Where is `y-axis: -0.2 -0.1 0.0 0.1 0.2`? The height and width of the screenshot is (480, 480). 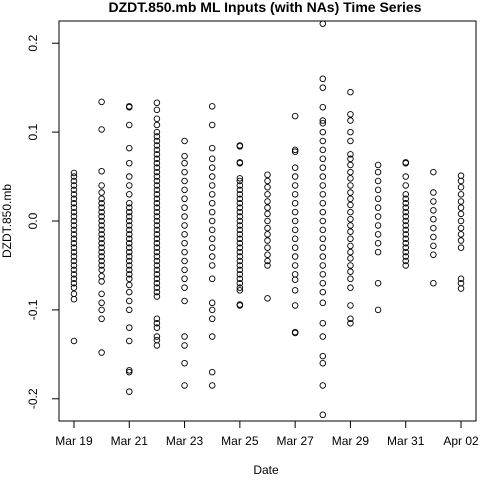
y-axis: -0.2 -0.1 0.0 0.1 0.2 is located at coordinates (43, 222).